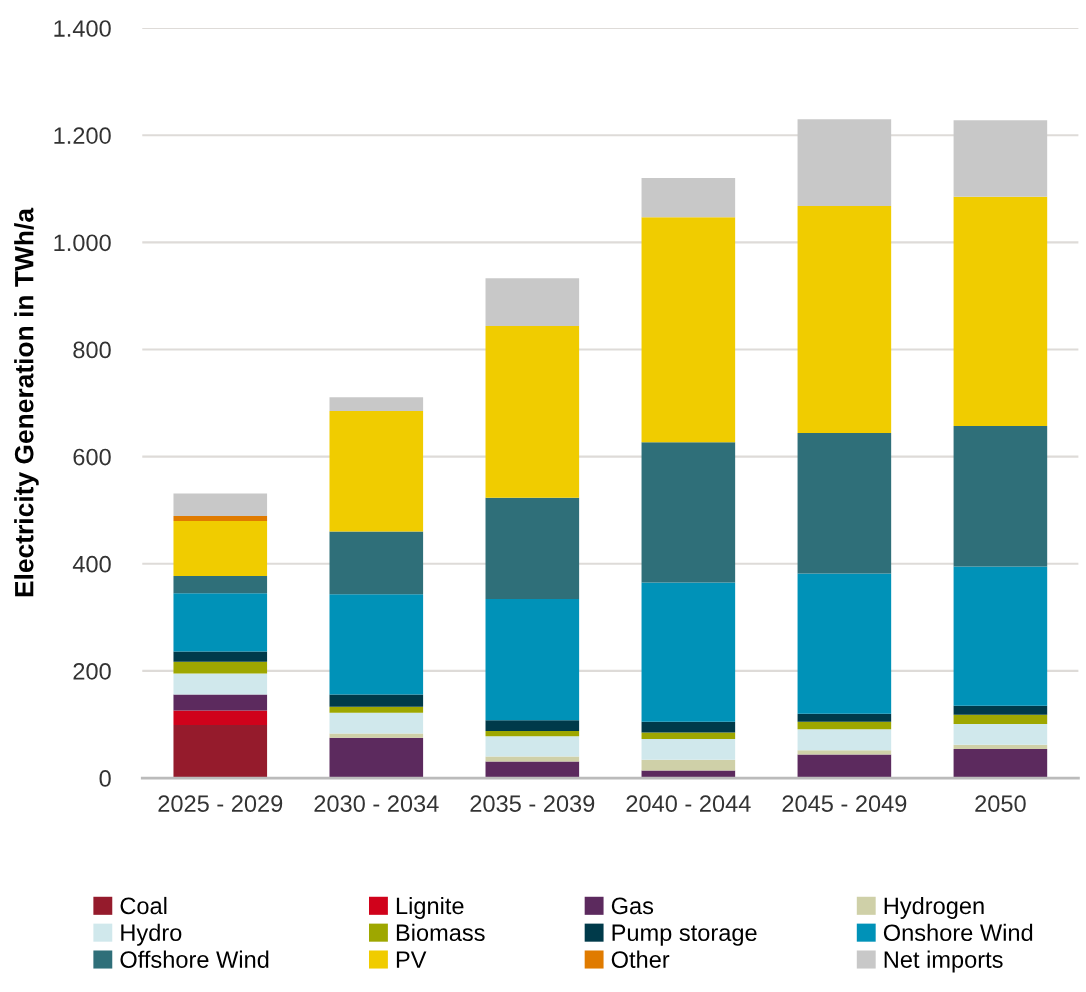  What do you see at coordinates (430, 907) in the screenshot?
I see `legend-label: Lignite` at bounding box center [430, 907].